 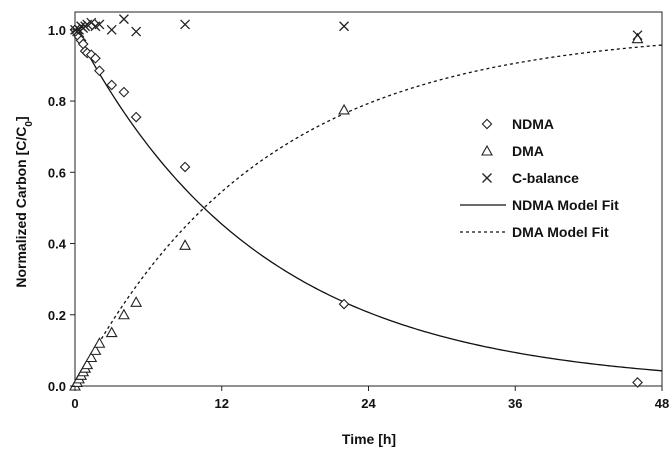 What do you see at coordinates (222, 403) in the screenshot?
I see `x-tick-label: 12` at bounding box center [222, 403].